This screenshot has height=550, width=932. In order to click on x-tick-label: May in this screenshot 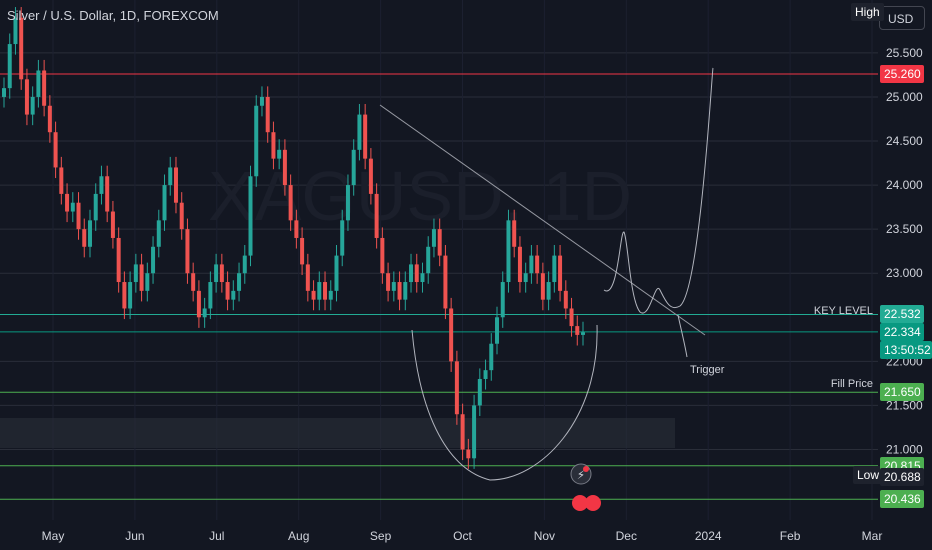, I will do `click(53, 536)`.